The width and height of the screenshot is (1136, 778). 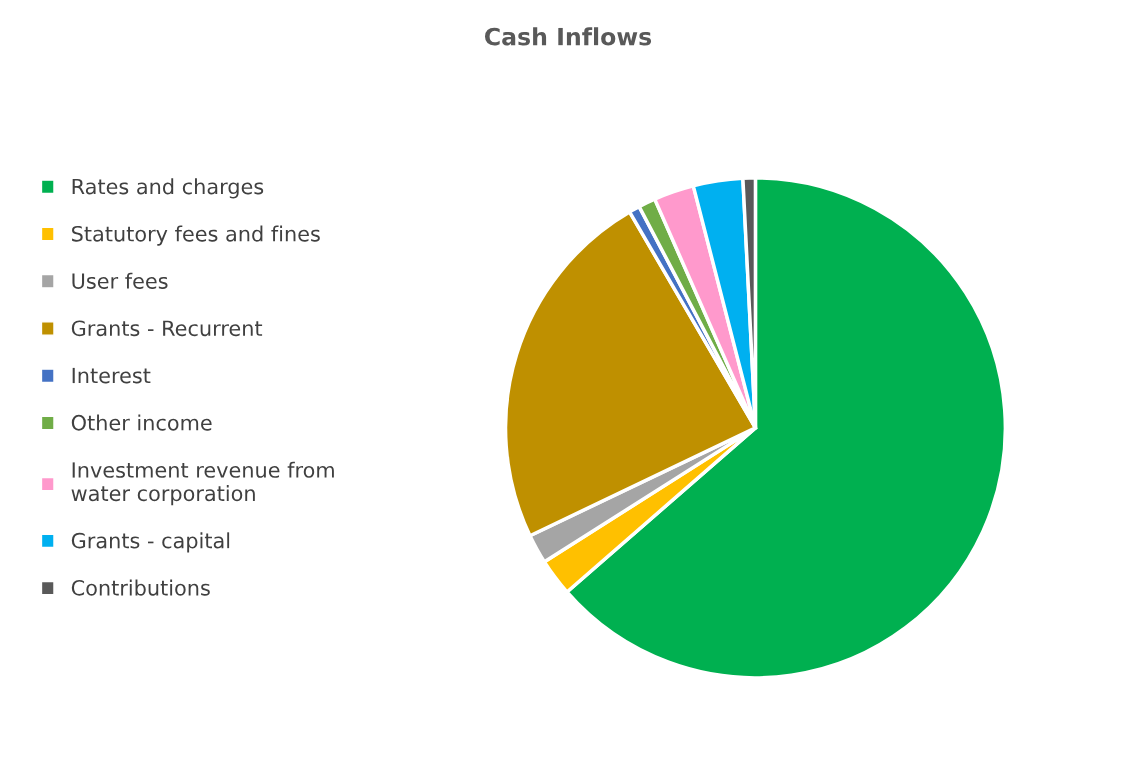 I want to click on legend-label: Contributions, so click(x=140, y=587).